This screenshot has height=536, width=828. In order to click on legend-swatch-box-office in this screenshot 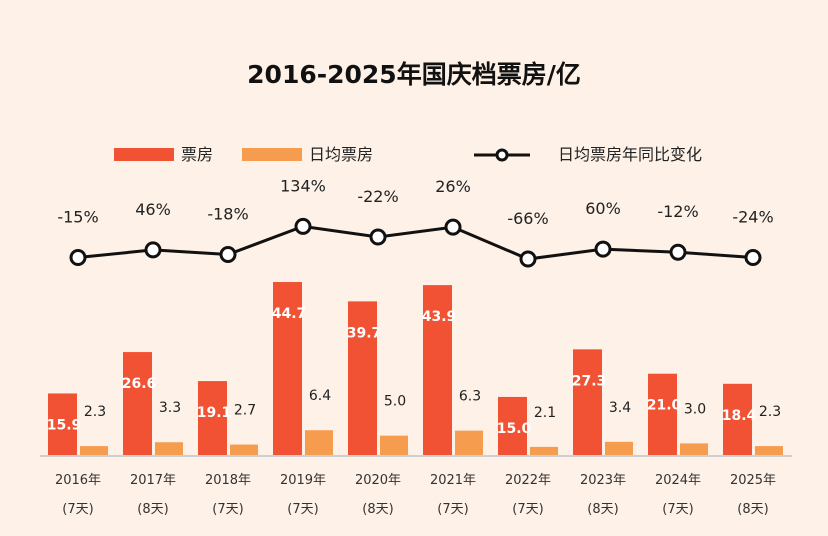, I will do `click(144, 154)`.